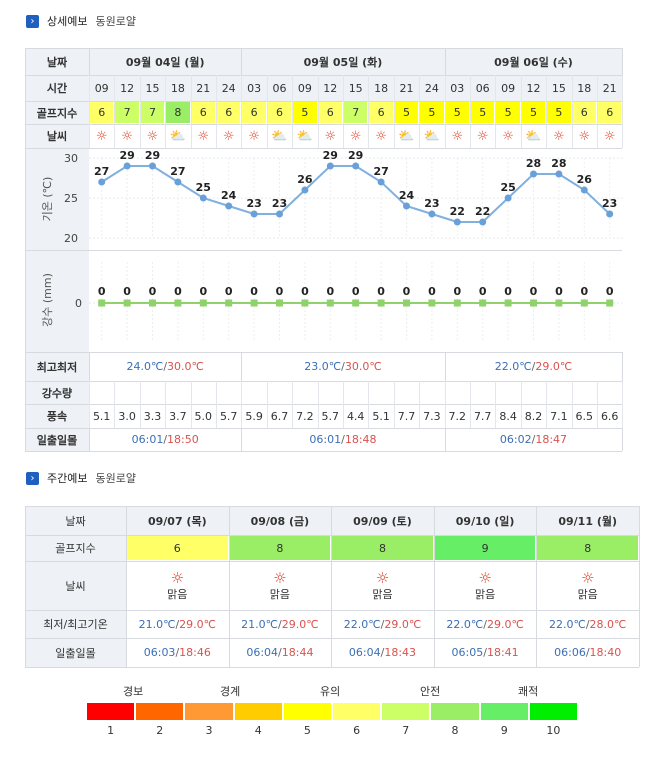 Image resolution: width=666 pixels, height=761 pixels. Describe the element at coordinates (363, 366) in the screenshot. I see `max-temp: 30.0℃` at that location.